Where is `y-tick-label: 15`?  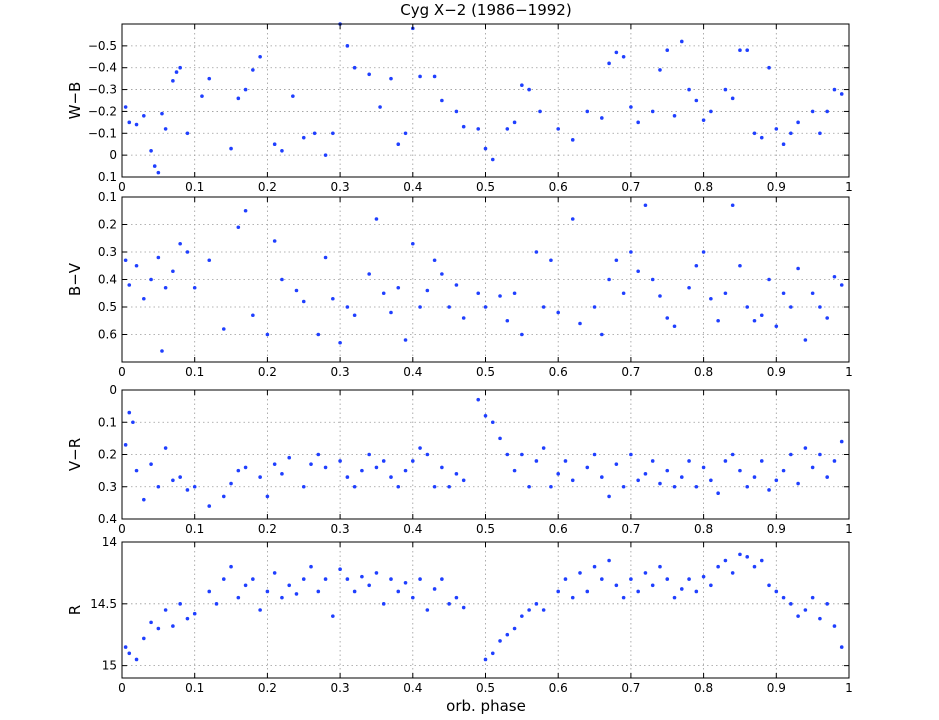 y-tick-label: 15 is located at coordinates (109, 666).